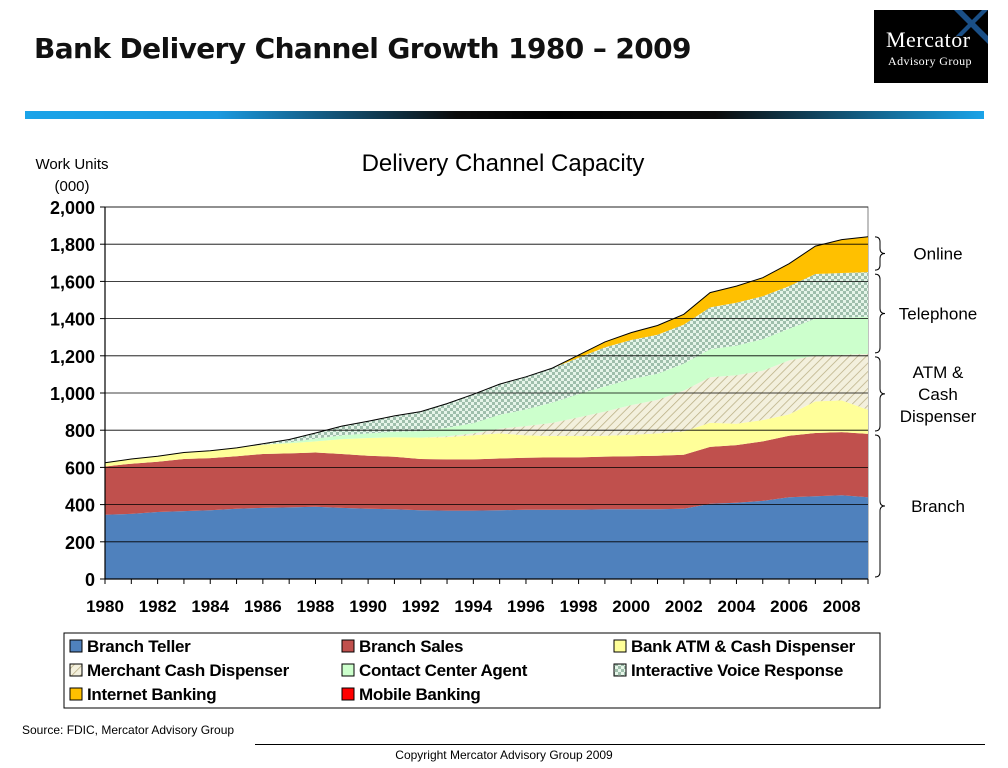 This screenshot has width=1008, height=768. I want to click on y-tick-label: 0, so click(90, 580).